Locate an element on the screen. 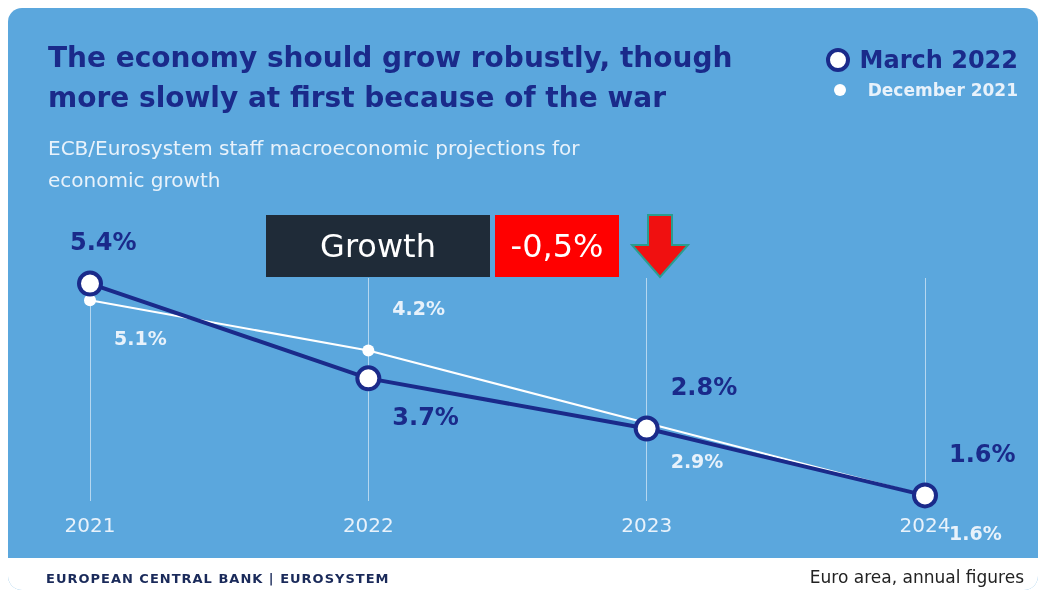 The width and height of the screenshot is (1047, 597). data-label: 2.9% is located at coordinates (697, 460).